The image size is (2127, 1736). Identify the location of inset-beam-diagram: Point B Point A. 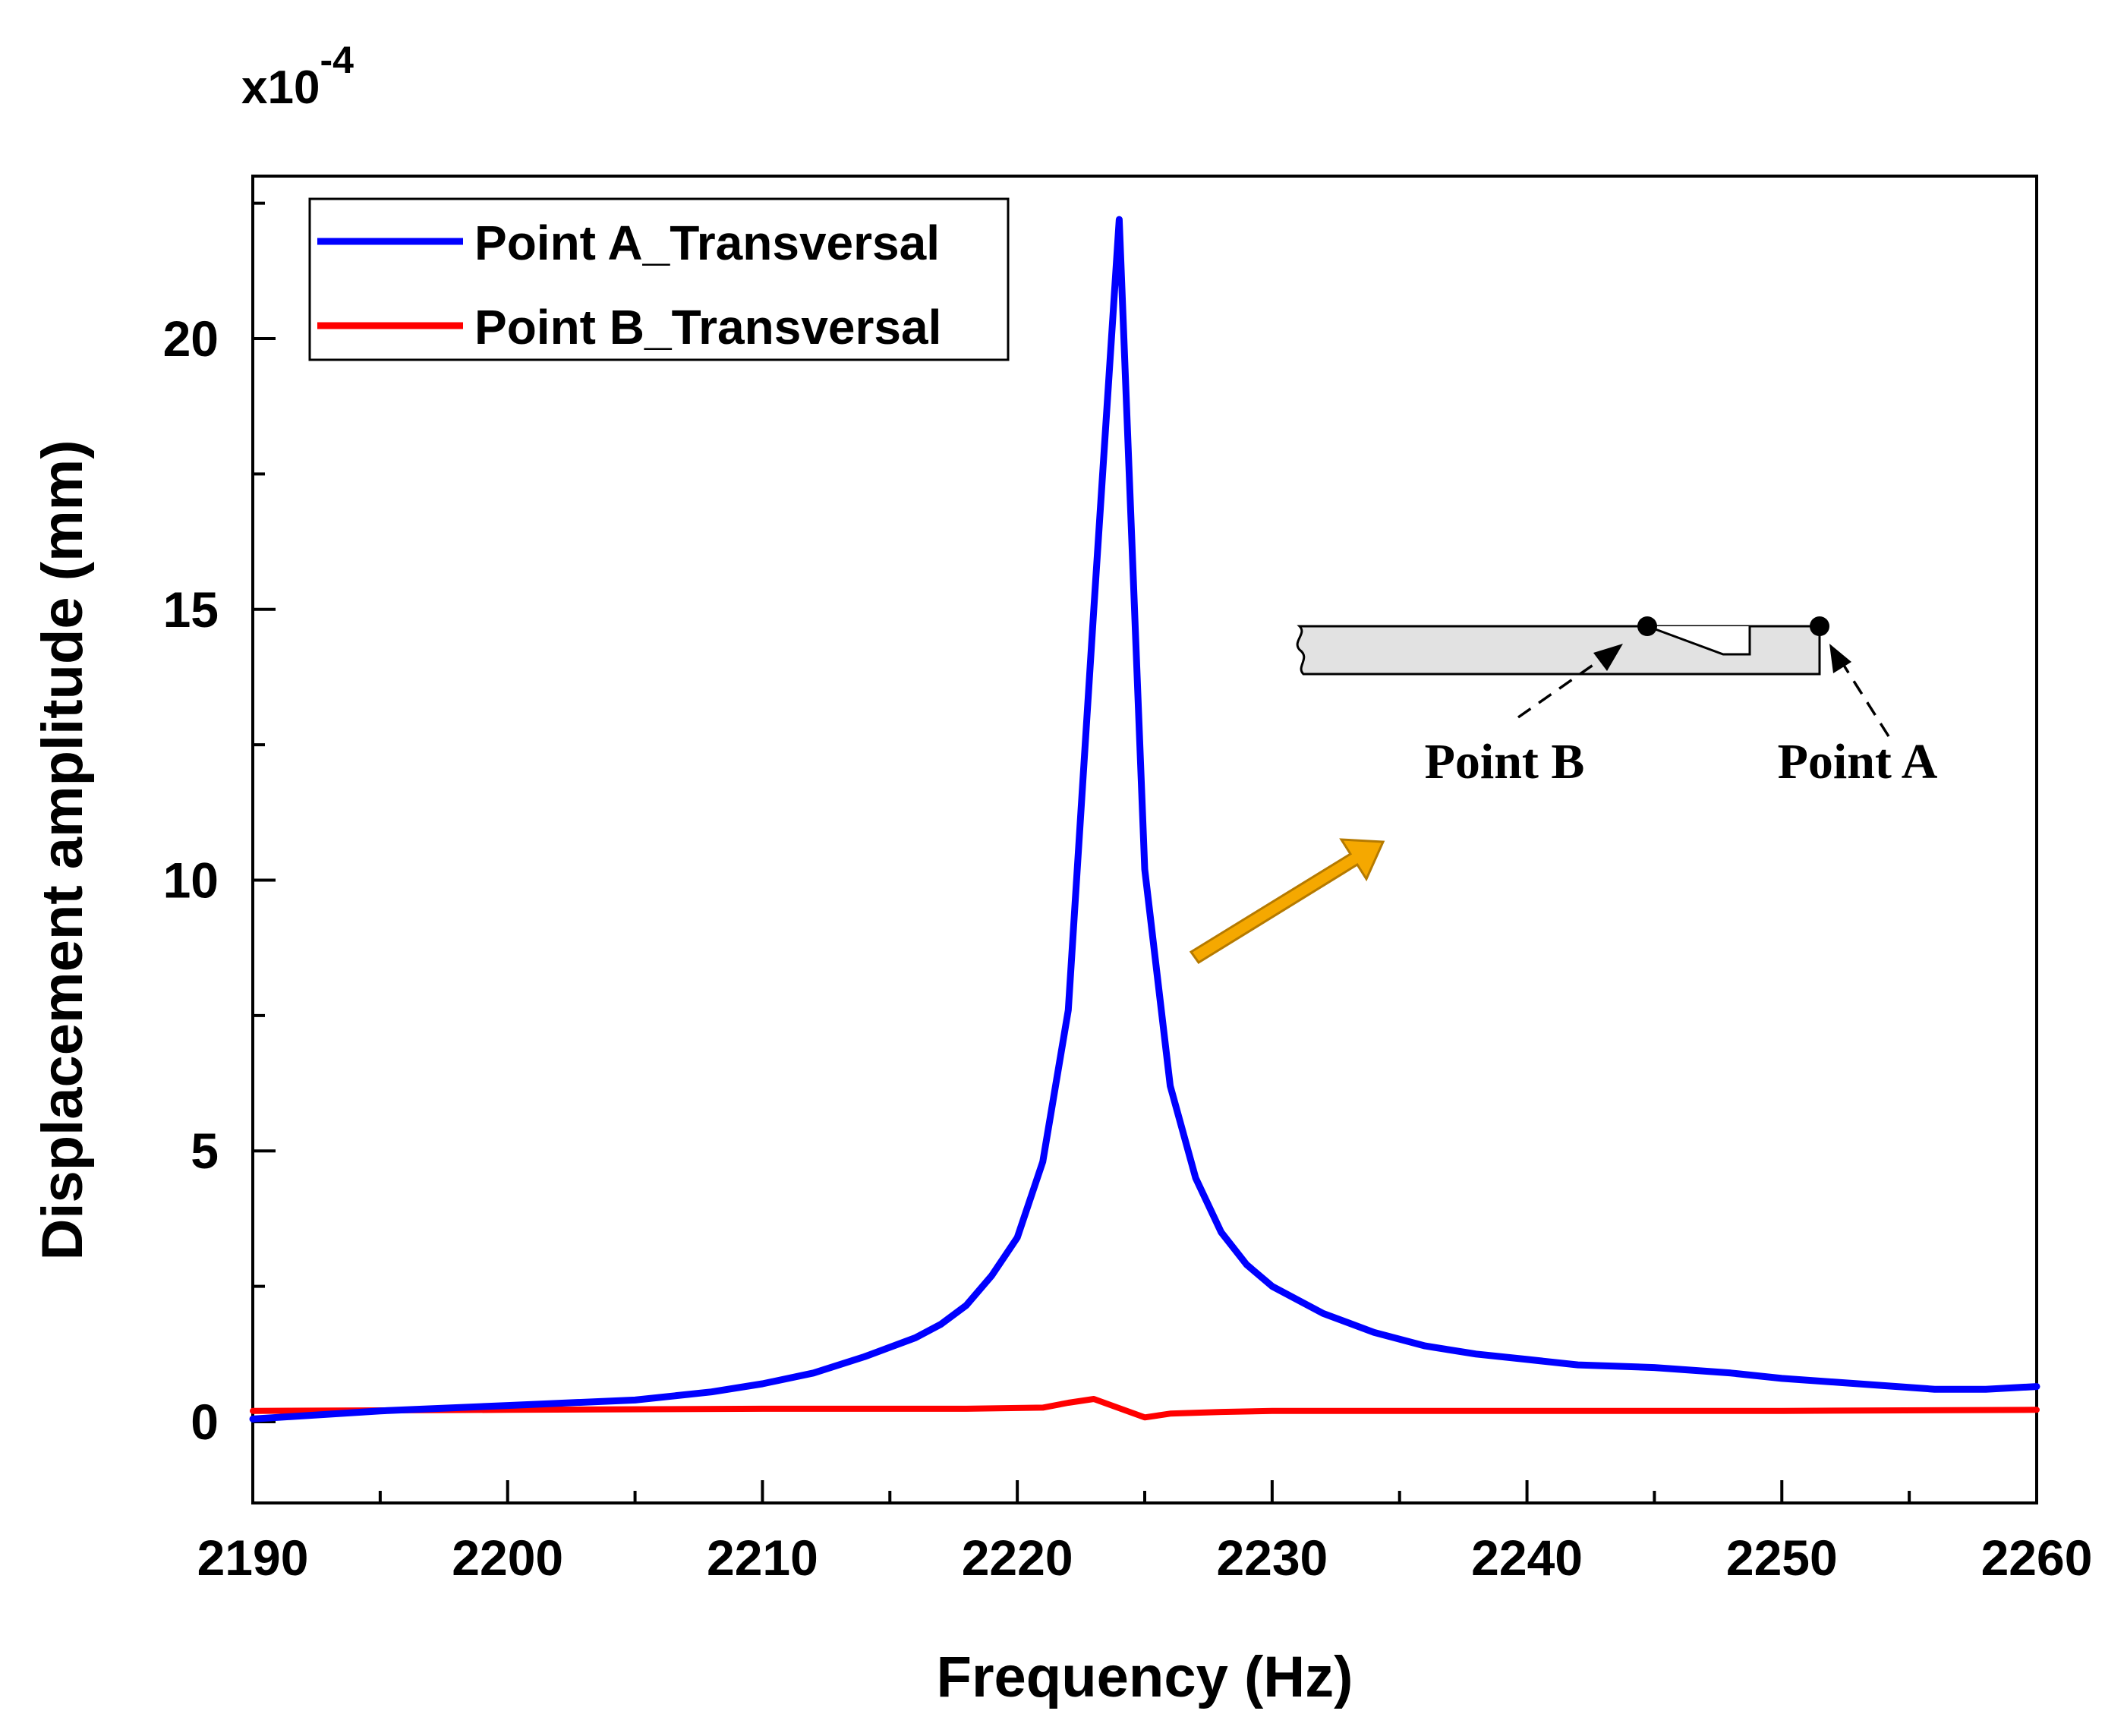
(1617, 702).